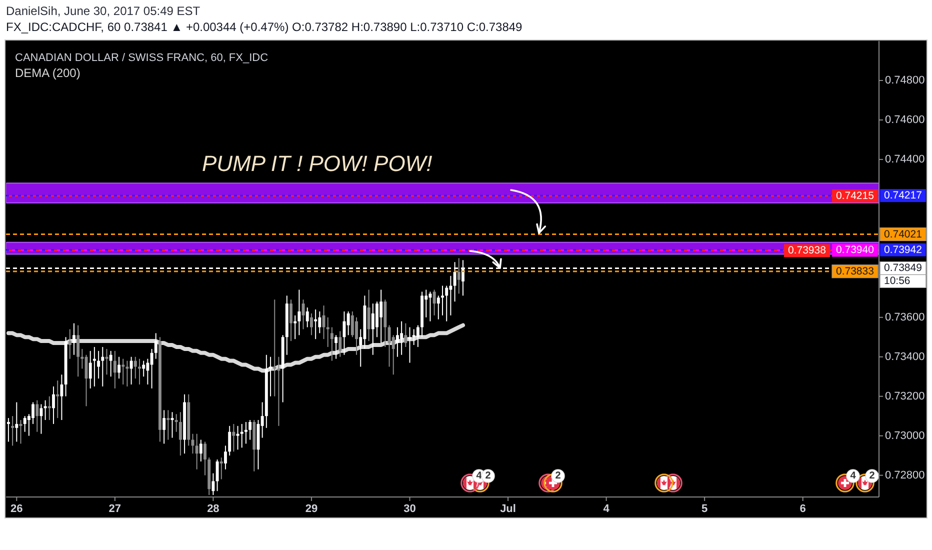  I want to click on ref-line-label: 0.73942, so click(903, 250).